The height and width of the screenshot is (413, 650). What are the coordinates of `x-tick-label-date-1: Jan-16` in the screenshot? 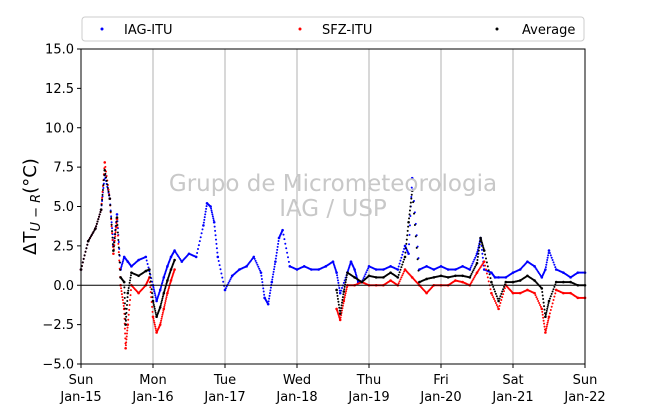 It's located at (152, 397).